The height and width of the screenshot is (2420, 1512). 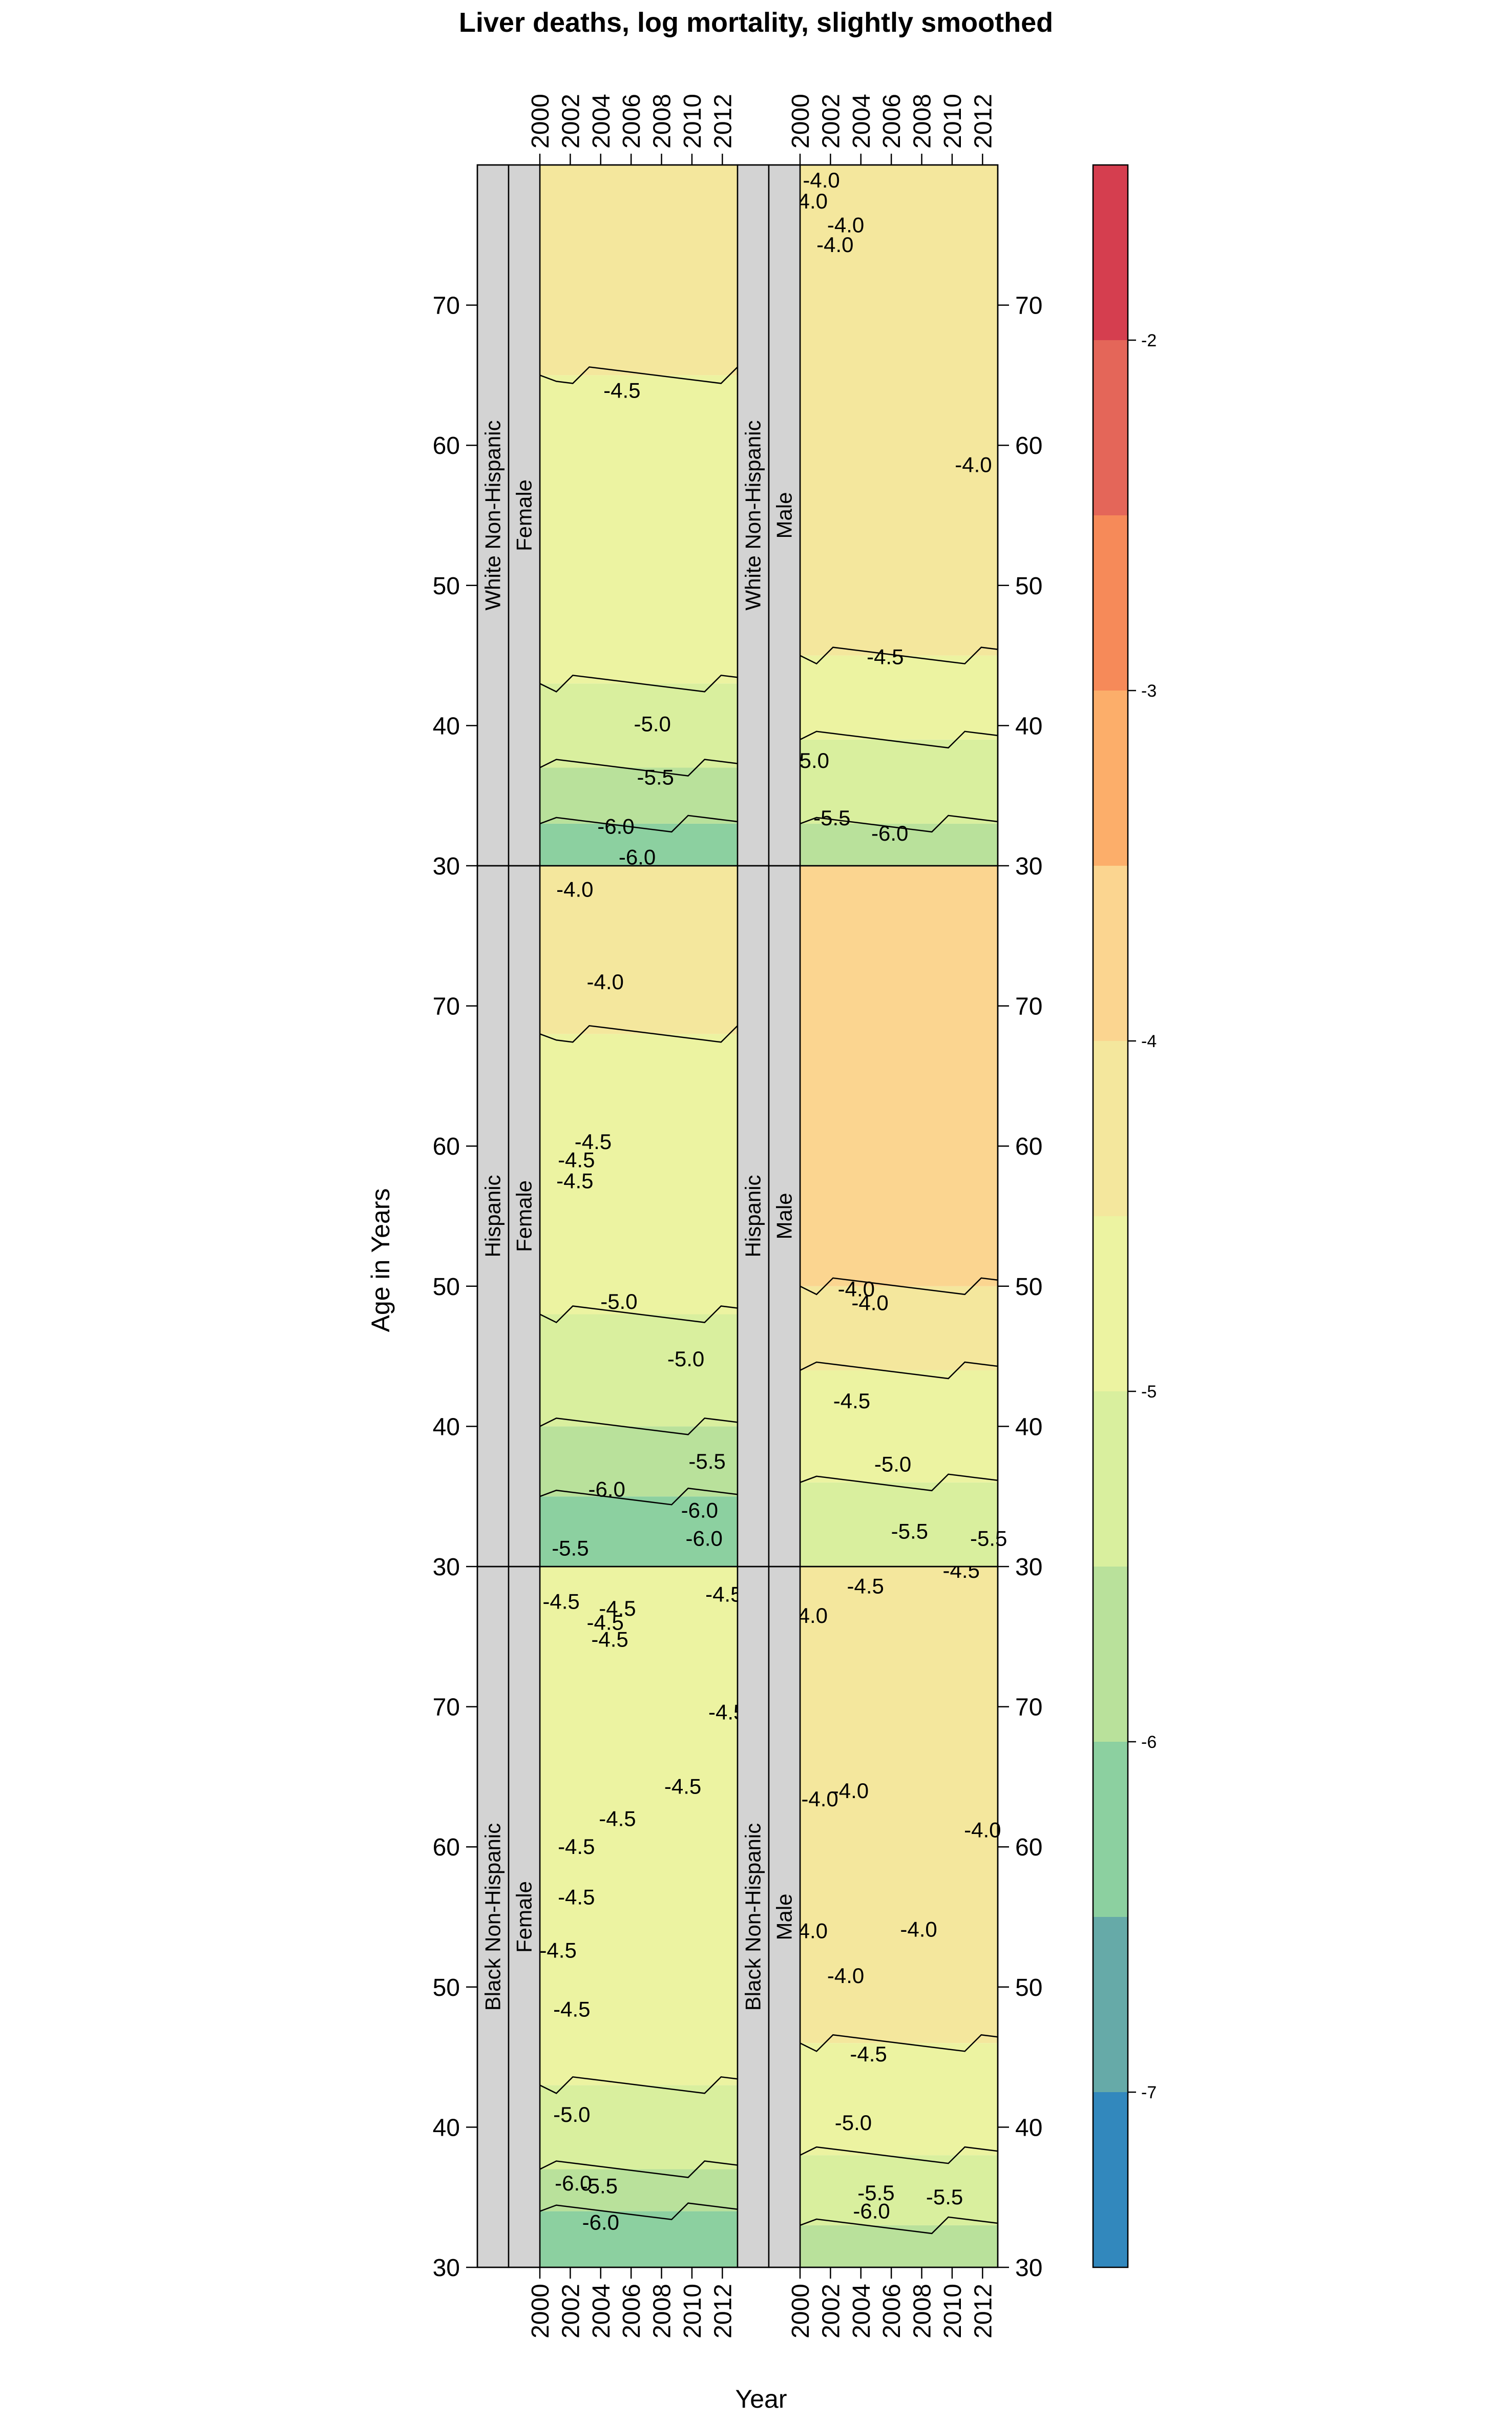 I want to click on colorbar-tick-label: -2, so click(x=1149, y=340).